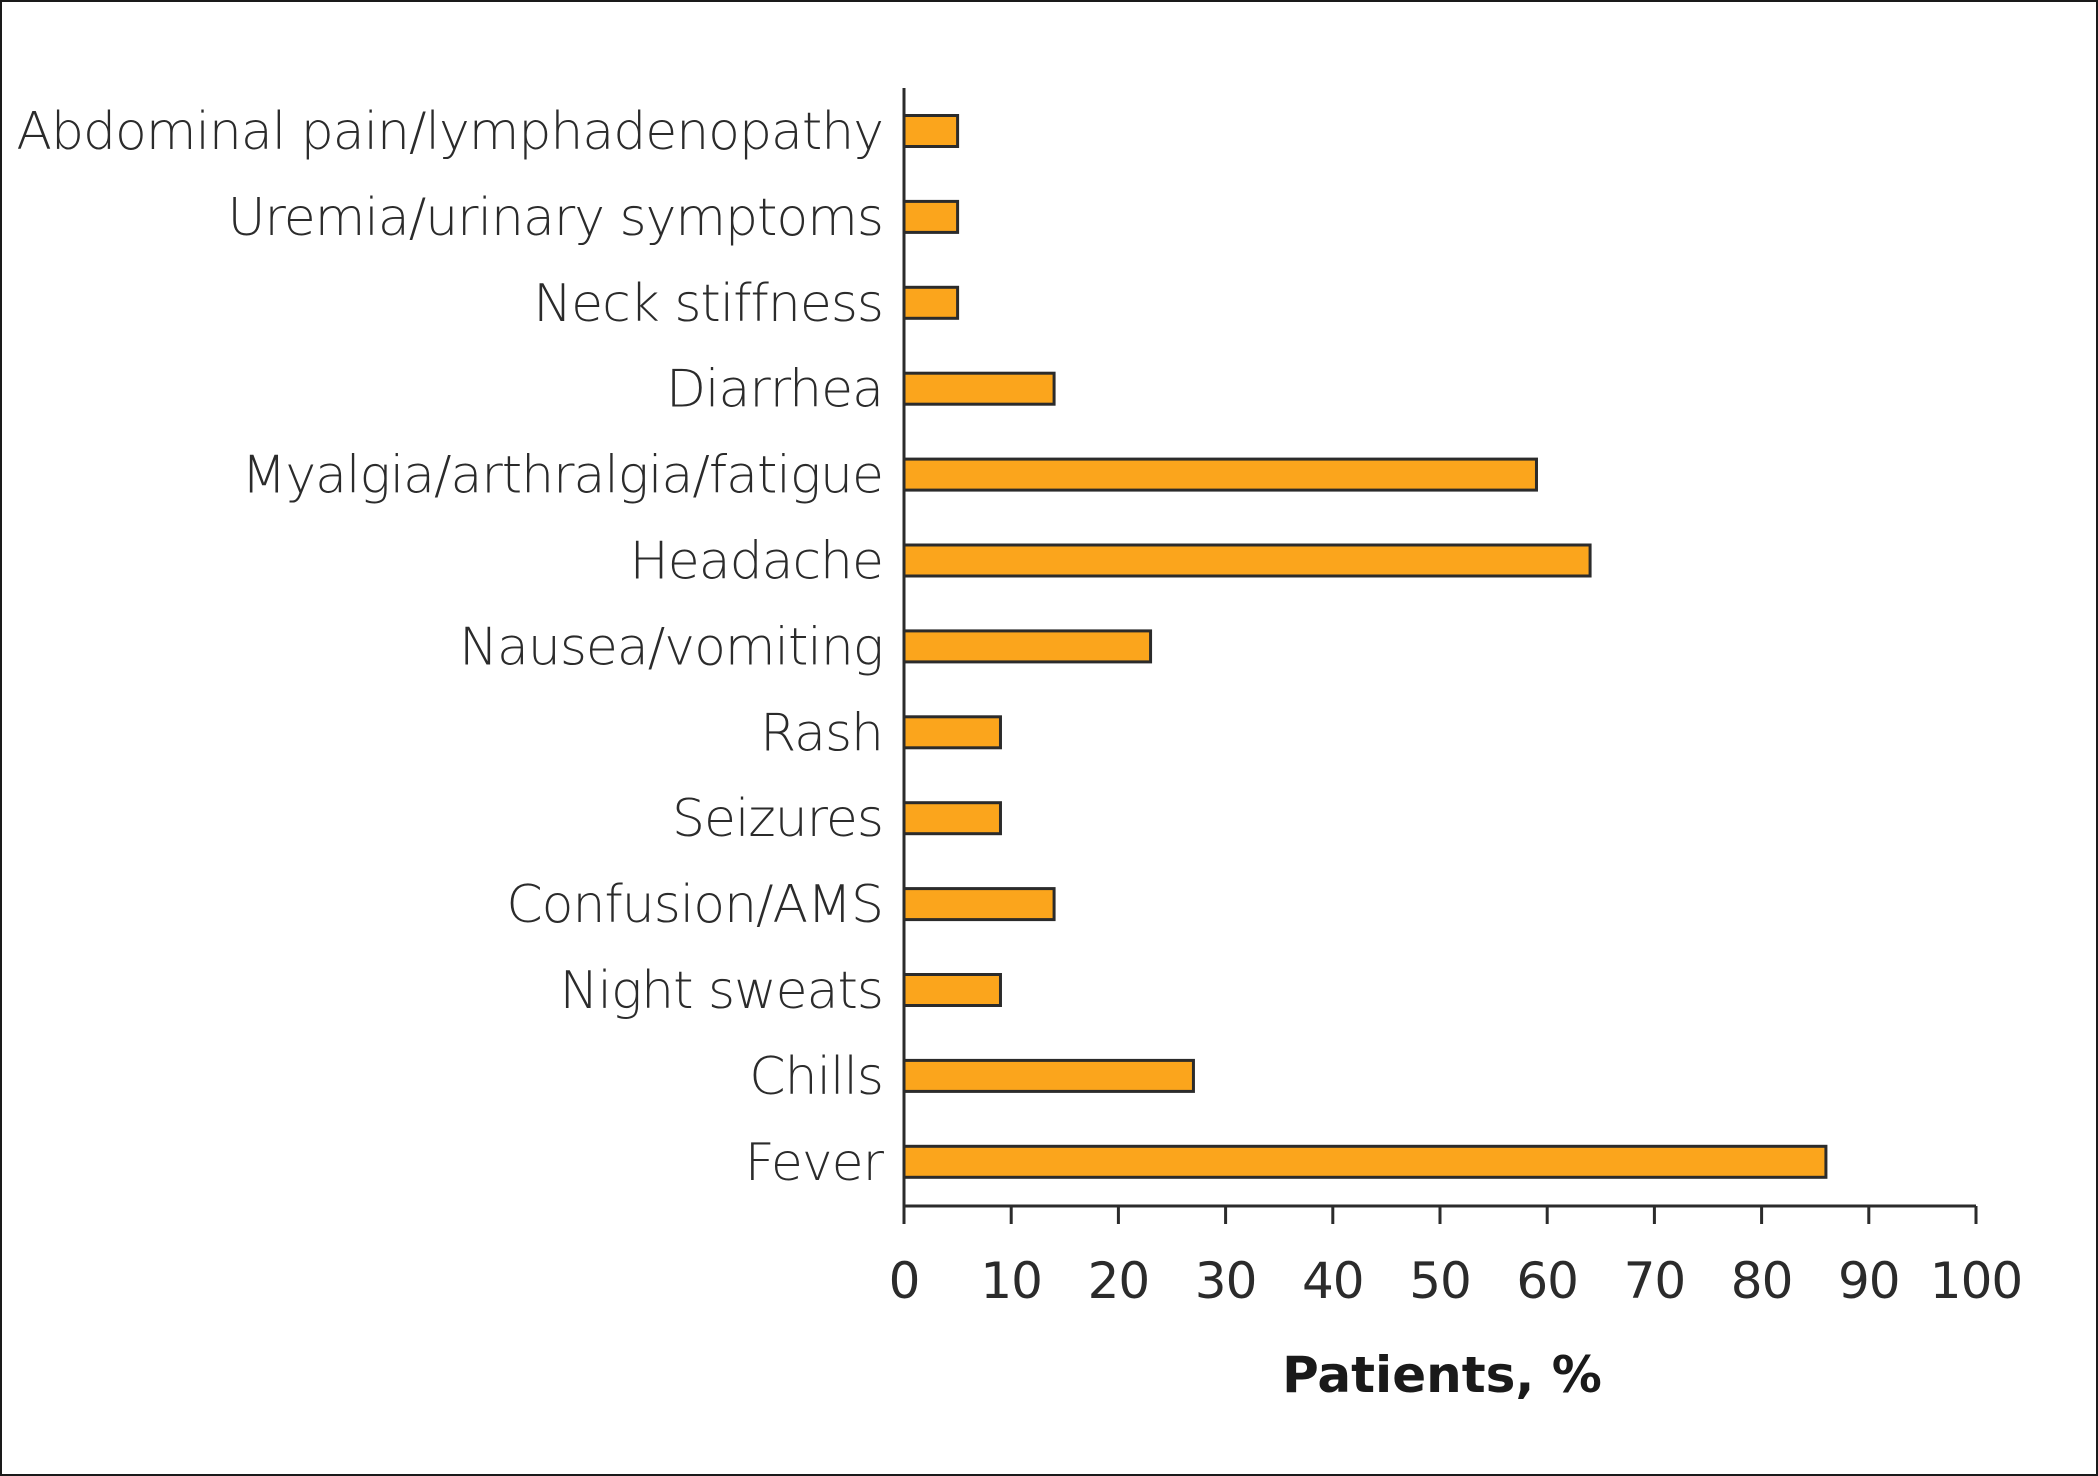 This screenshot has width=2098, height=1476. Describe the element at coordinates (816, 1077) in the screenshot. I see `category-label-11: Chills` at that location.